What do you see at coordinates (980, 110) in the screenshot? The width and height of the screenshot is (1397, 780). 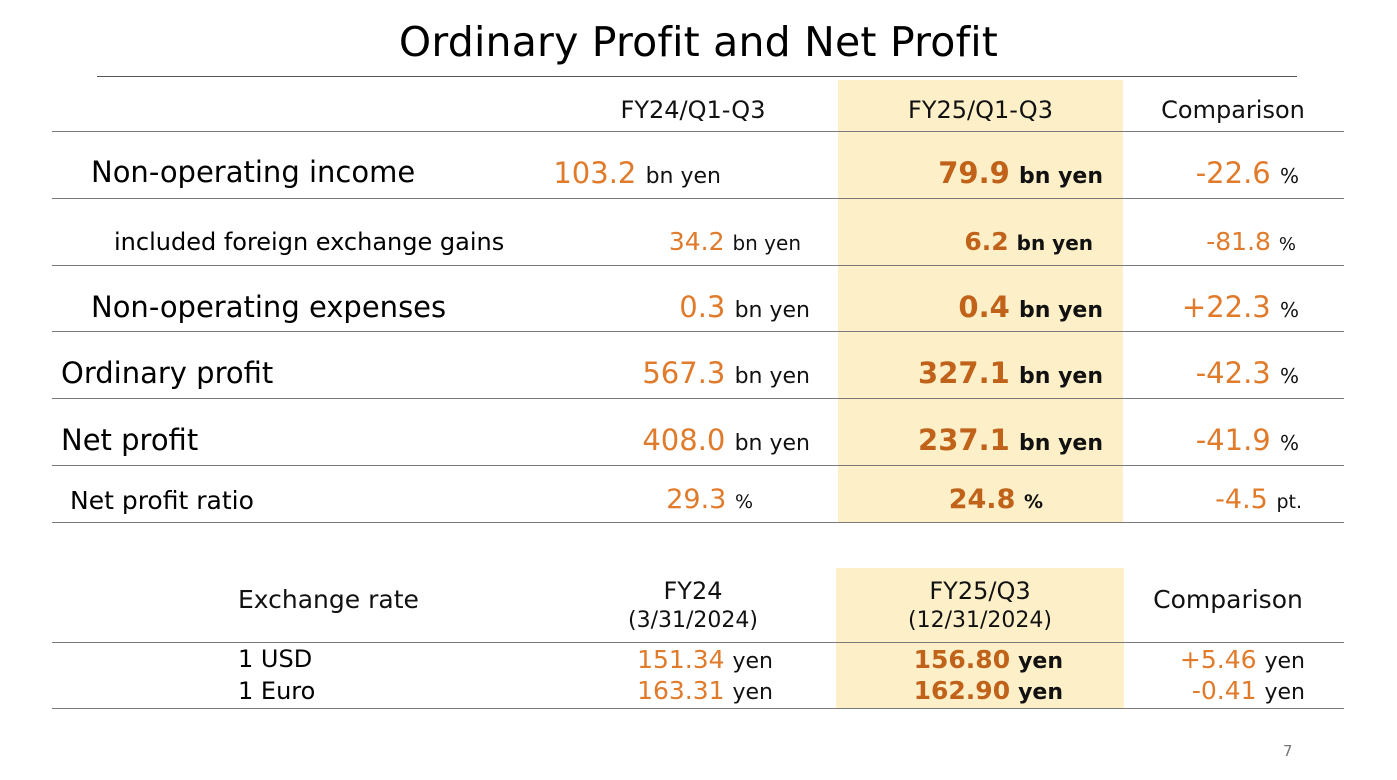 I see `header-fy25: FY25/Q1-Q3` at bounding box center [980, 110].